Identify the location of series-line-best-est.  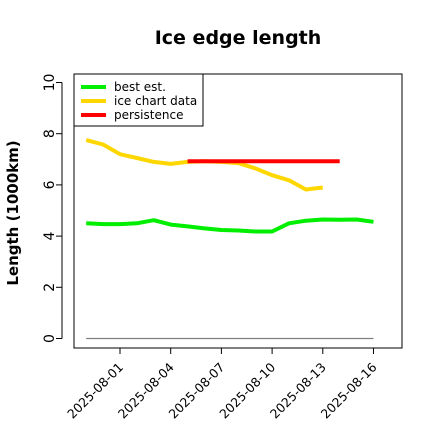
(230, 225).